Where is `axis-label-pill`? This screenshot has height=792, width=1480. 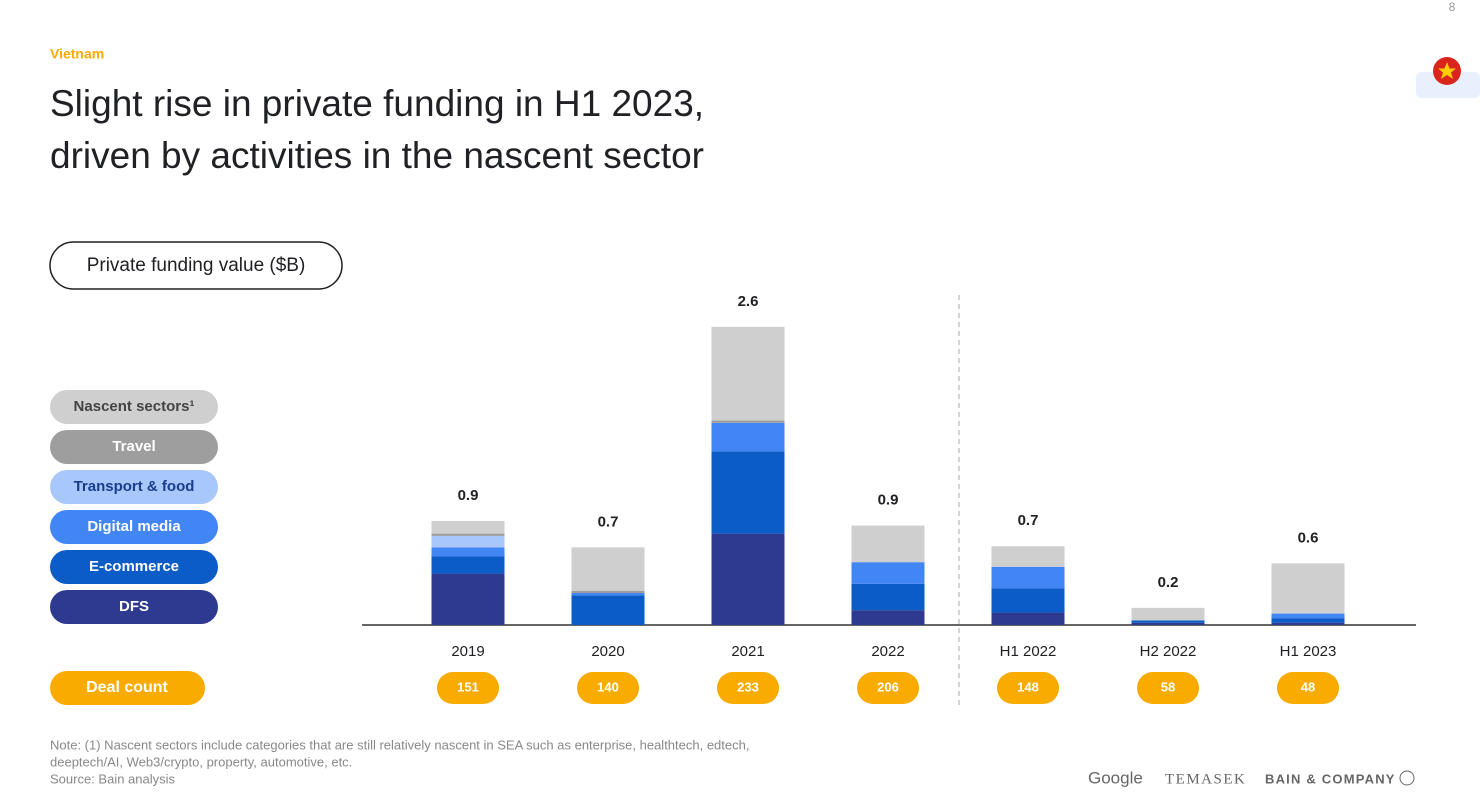 axis-label-pill is located at coordinates (196, 265).